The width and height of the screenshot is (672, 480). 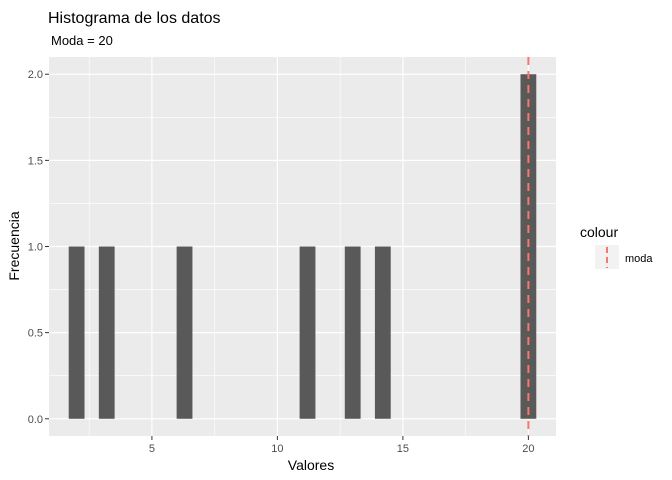 What do you see at coordinates (277, 449) in the screenshot?
I see `x-tick-label: 10` at bounding box center [277, 449].